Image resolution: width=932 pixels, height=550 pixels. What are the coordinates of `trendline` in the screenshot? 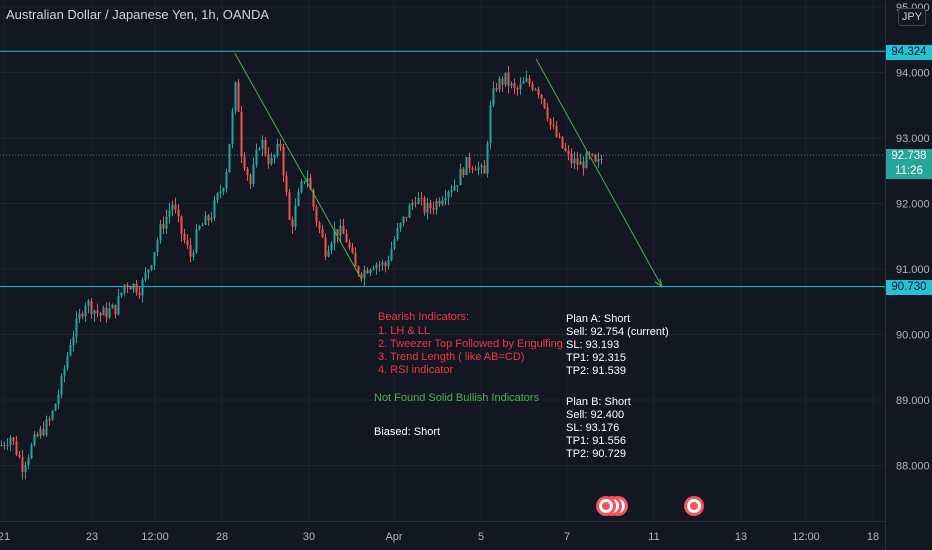 It's located at (298, 167).